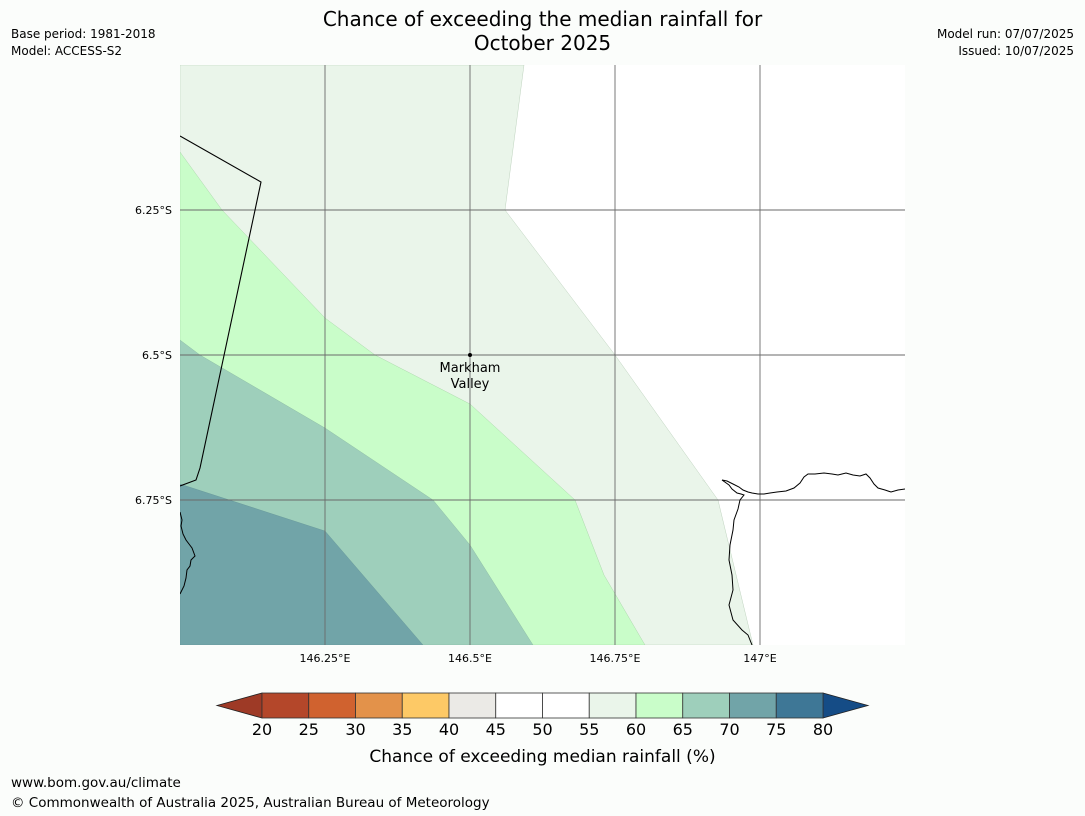 The width and height of the screenshot is (1085, 816). Describe the element at coordinates (402, 729) in the screenshot. I see `colorbar-tick-35: 35` at that location.